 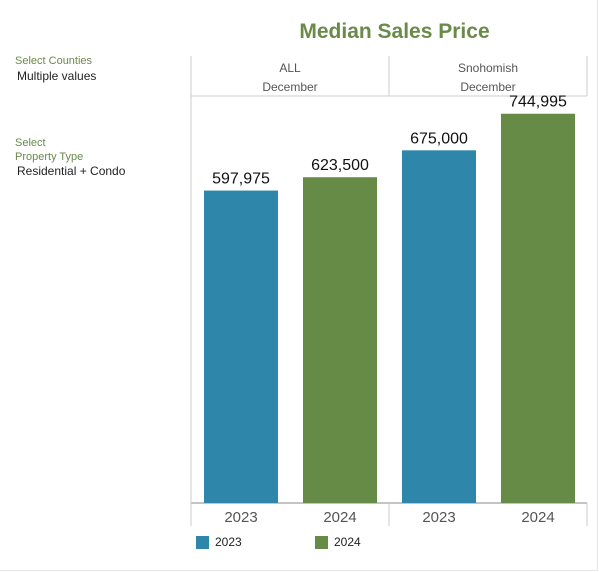 I want to click on property-type-filter-label: Select Property Type, so click(x=49, y=150).